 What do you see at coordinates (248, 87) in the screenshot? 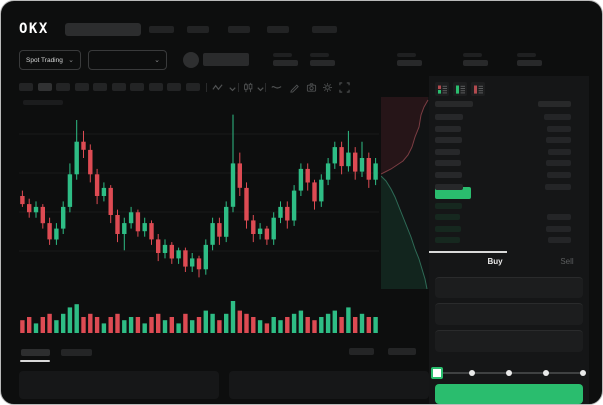
I see `candle-style-icon` at bounding box center [248, 87].